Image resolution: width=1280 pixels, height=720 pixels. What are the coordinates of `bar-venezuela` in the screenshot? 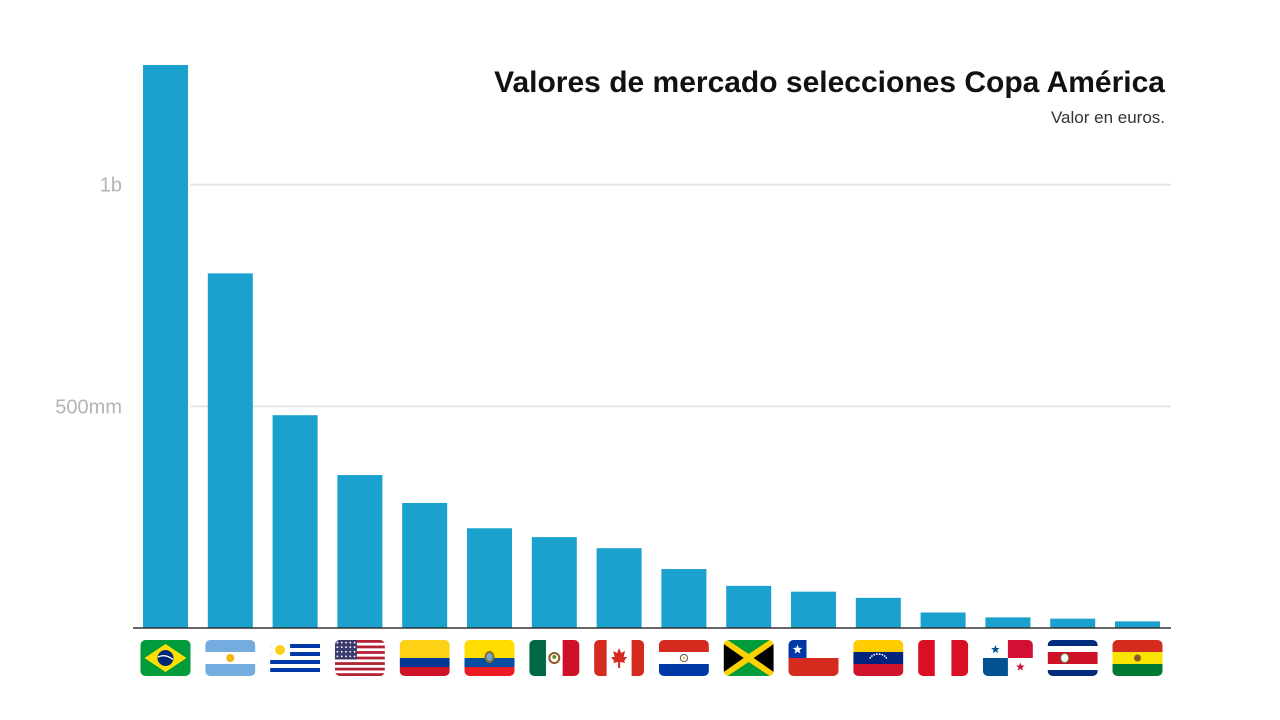 It's located at (878, 612).